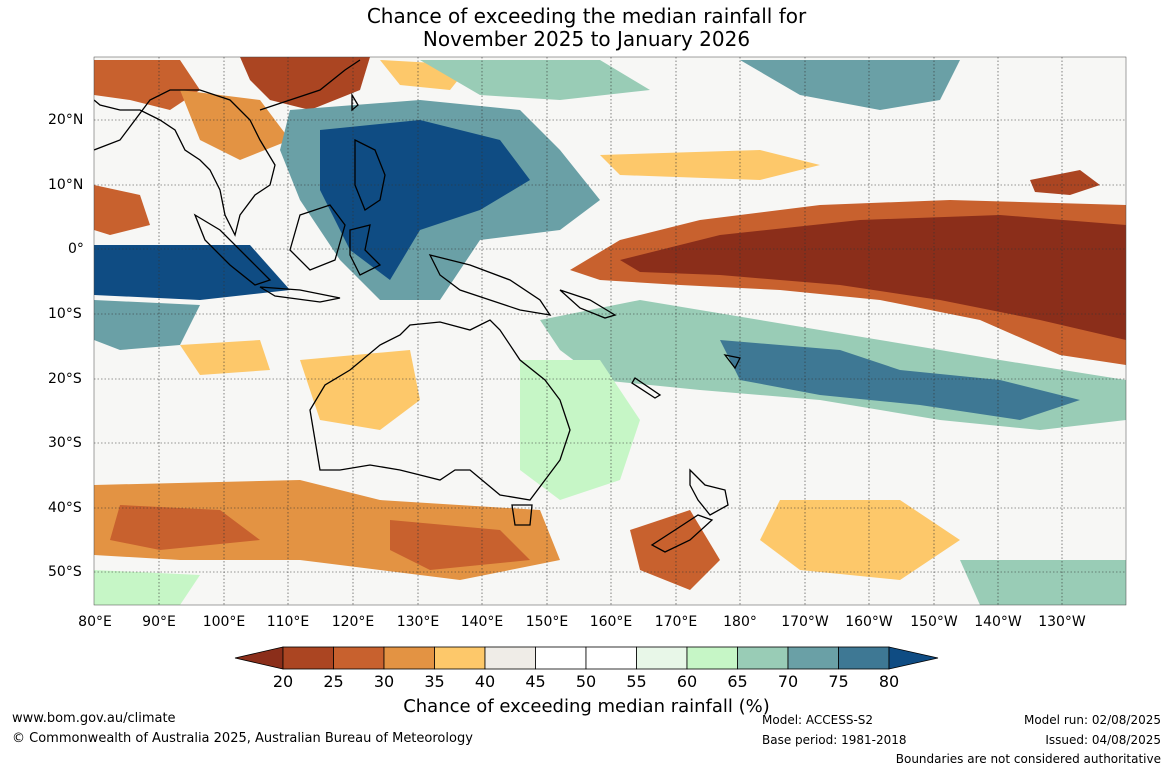 This screenshot has height=770, width=1173. Describe the element at coordinates (580, 430) in the screenshot. I see `region-east-australia-wet` at that location.